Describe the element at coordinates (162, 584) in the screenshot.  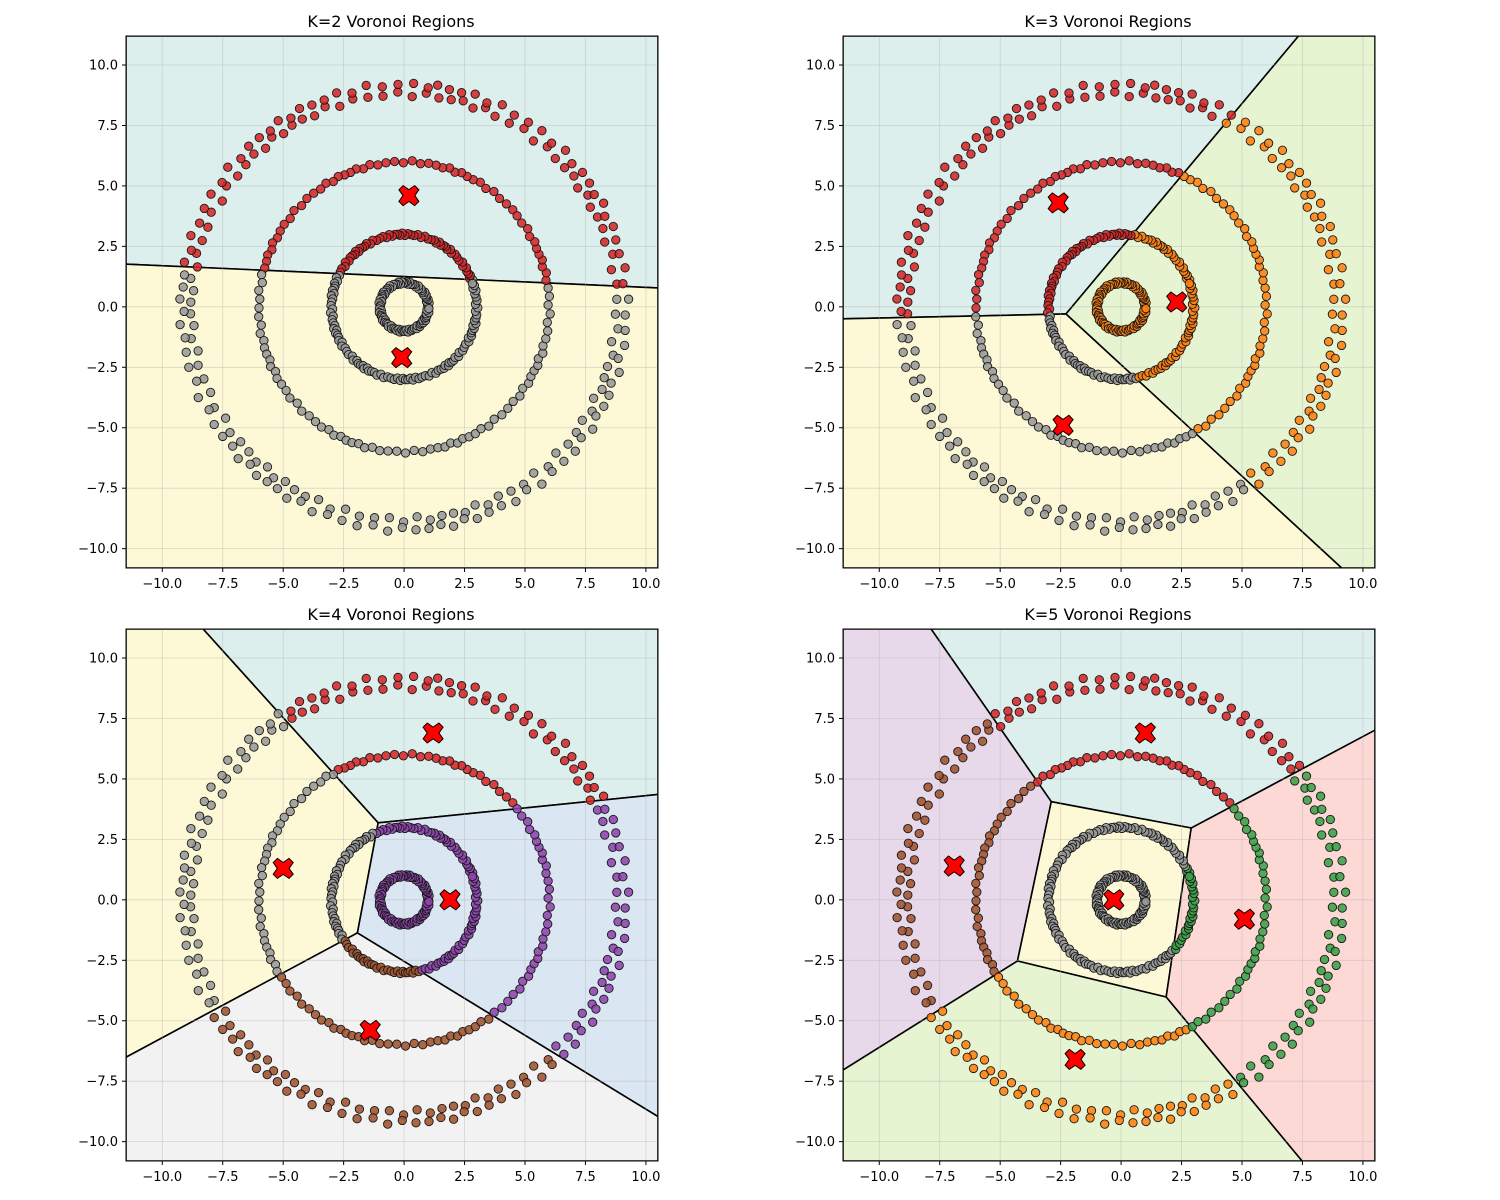
I see `x-tick-label: −10.0` at that location.